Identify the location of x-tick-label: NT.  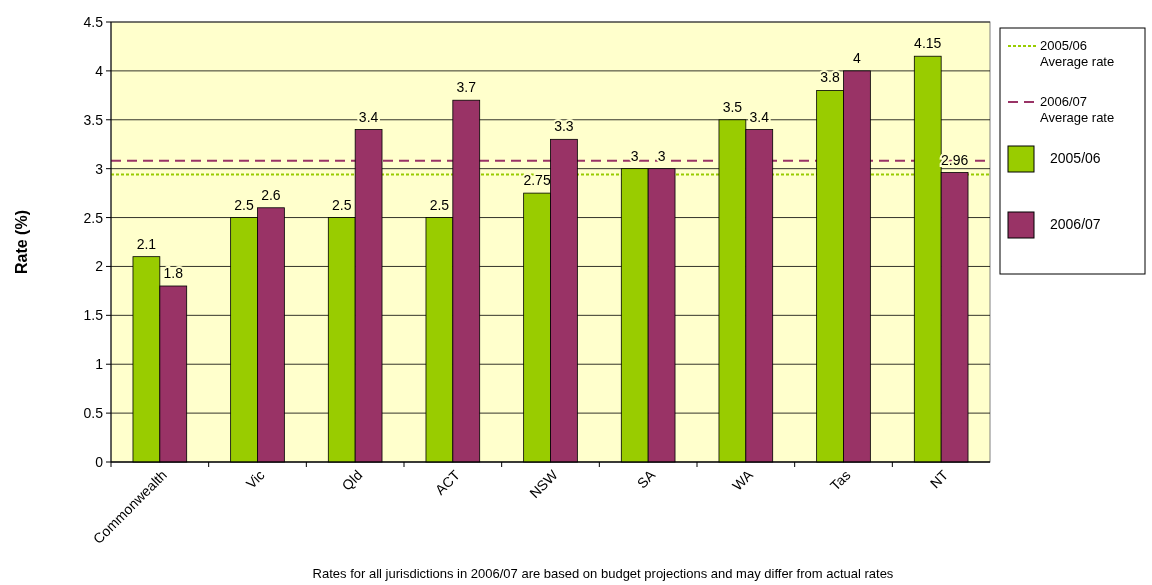
(939, 479).